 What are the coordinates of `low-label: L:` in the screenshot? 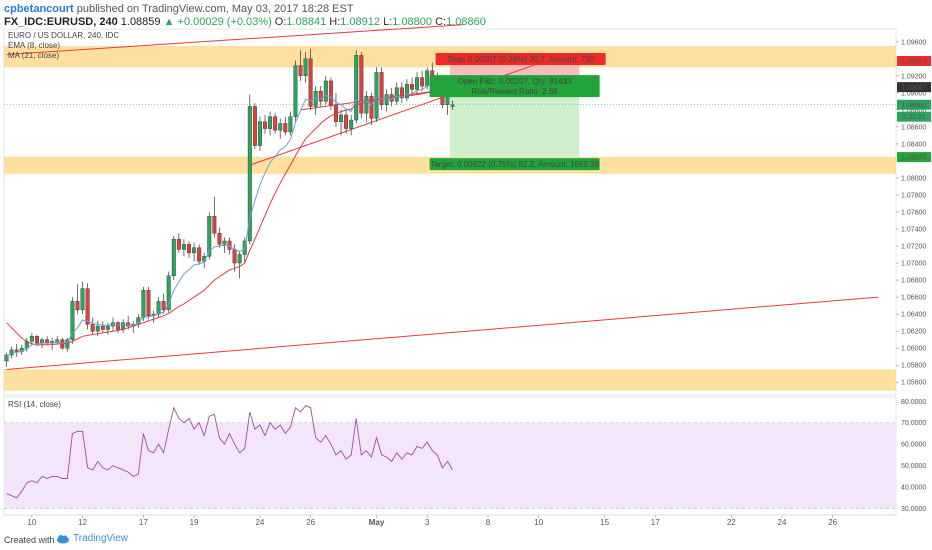 It's located at (388, 22).